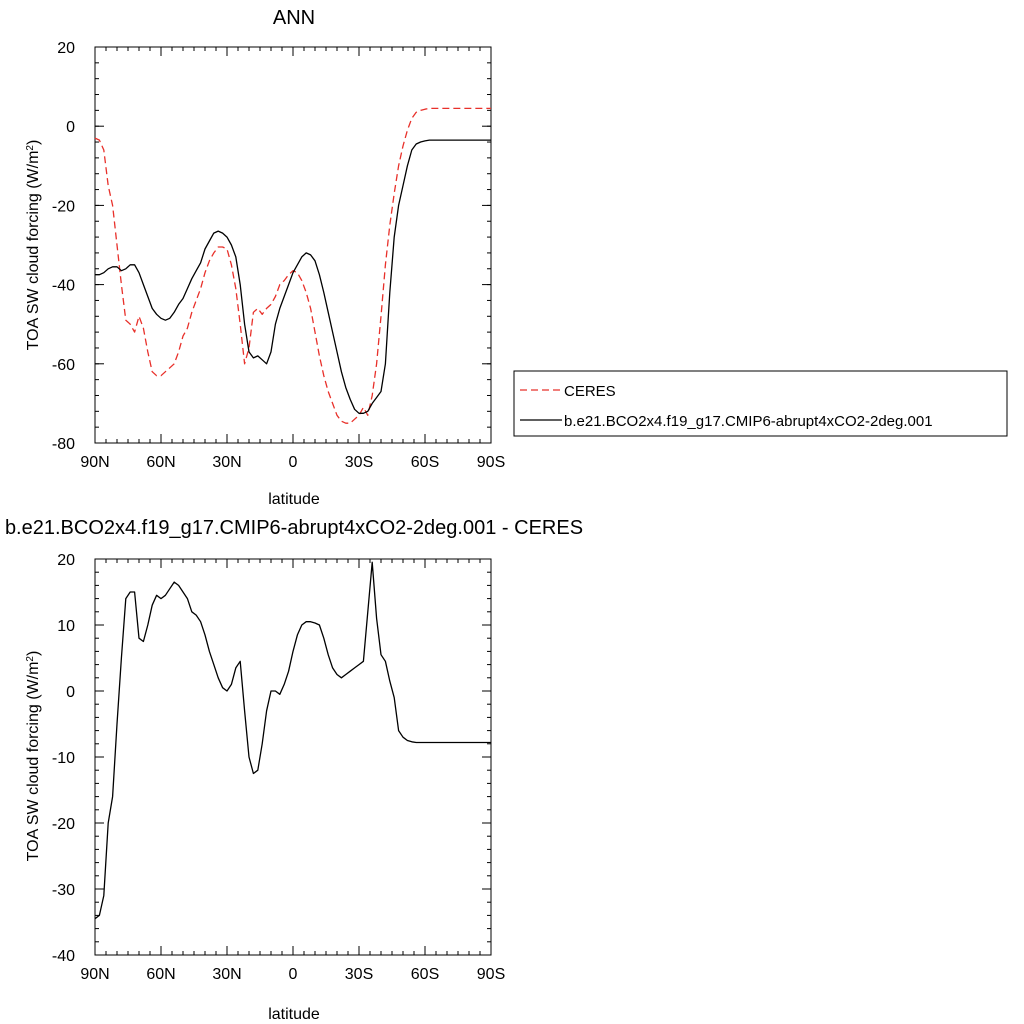 Image resolution: width=1024 pixels, height=1024 pixels. I want to click on bottom-x-tick-label: 30S, so click(359, 974).